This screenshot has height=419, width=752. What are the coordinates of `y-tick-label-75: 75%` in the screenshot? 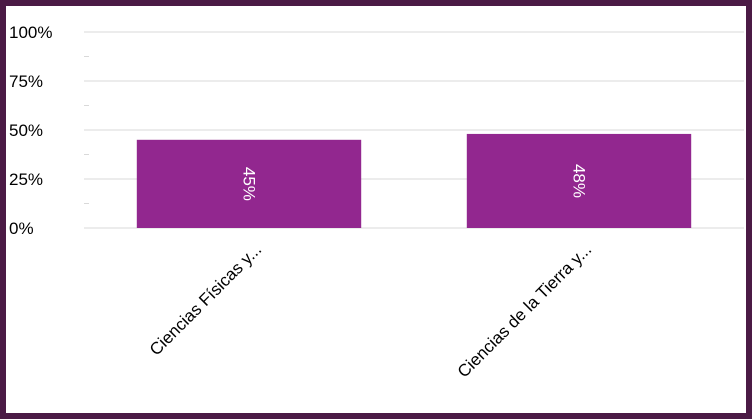 It's located at (26, 81).